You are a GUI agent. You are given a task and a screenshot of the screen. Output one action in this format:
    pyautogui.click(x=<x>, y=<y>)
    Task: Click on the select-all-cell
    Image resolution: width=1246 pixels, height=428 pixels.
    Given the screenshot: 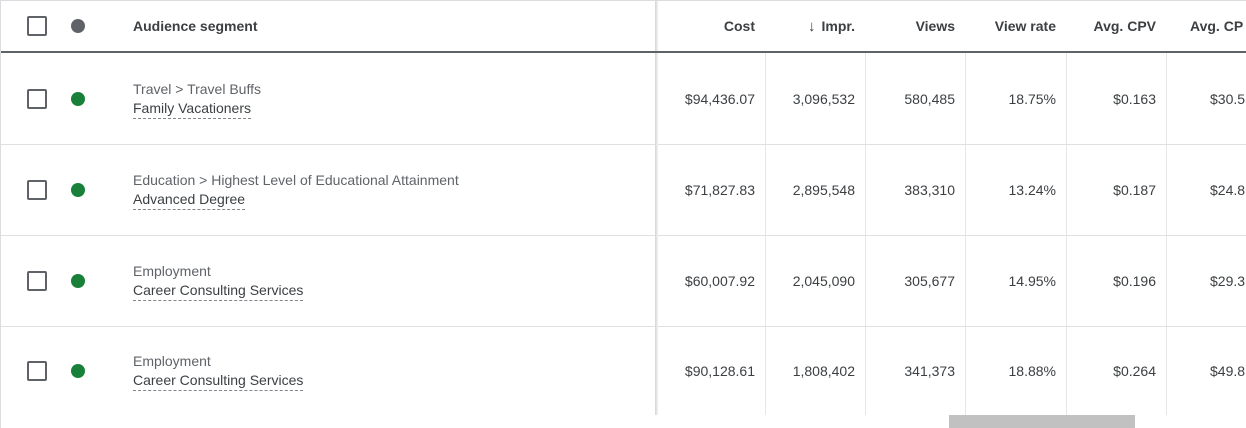 What is the action you would take?
    pyautogui.click(x=38, y=26)
    